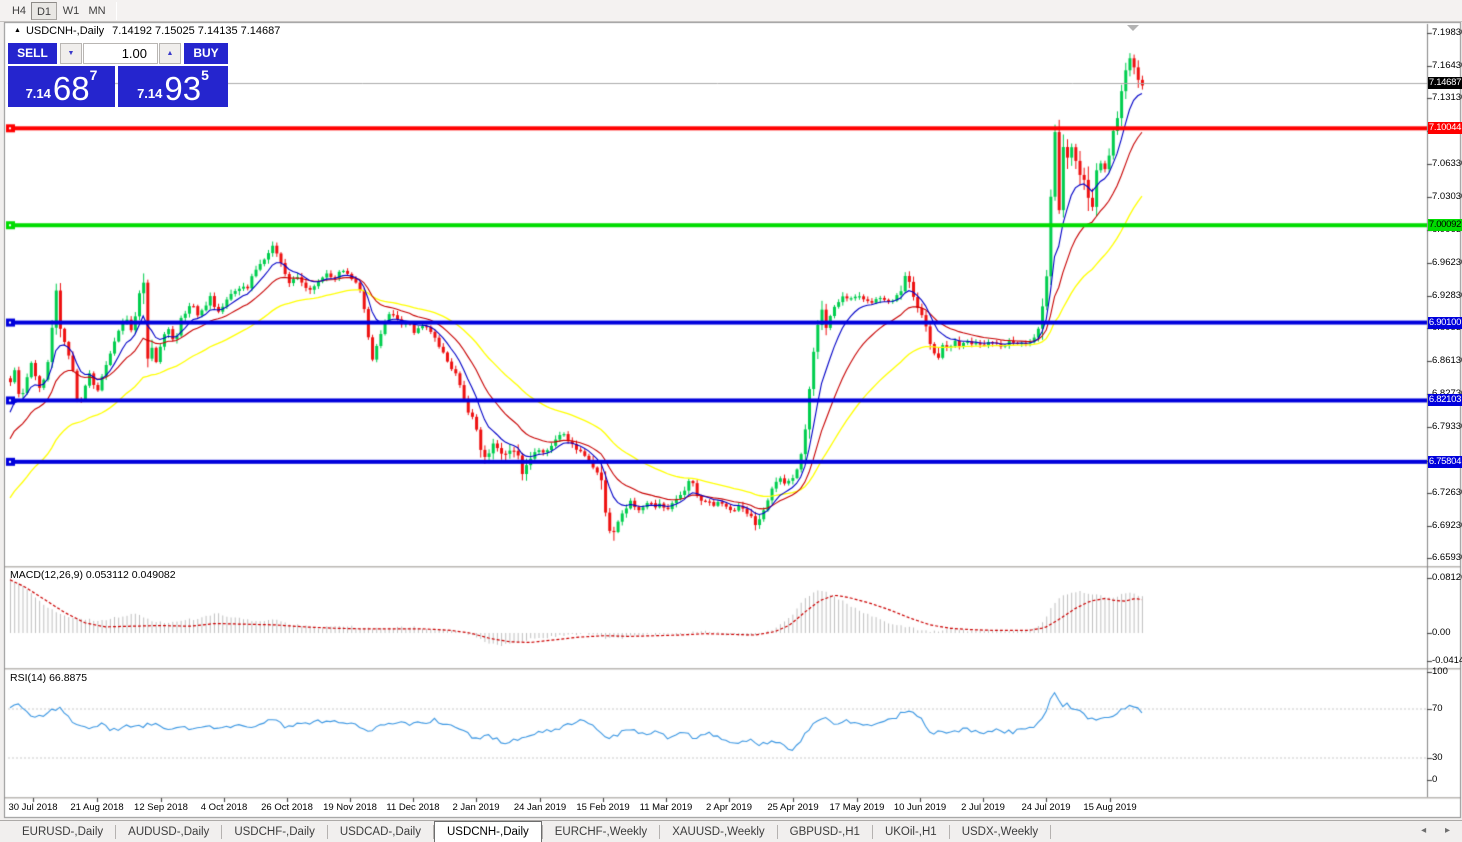  I want to click on sell-button: SELL, so click(32, 53).